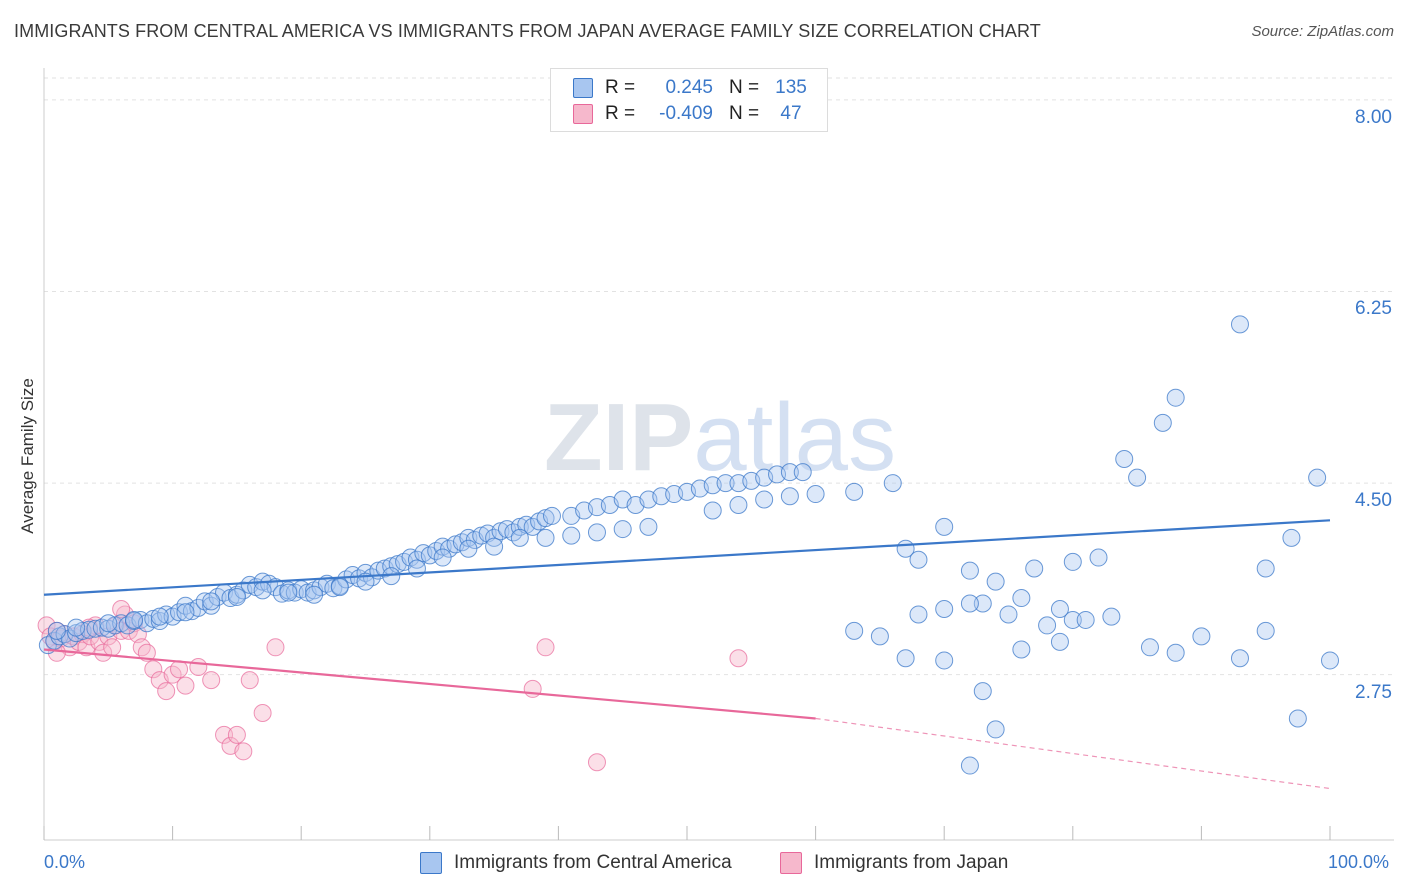 Image resolution: width=1406 pixels, height=892 pixels. Describe the element at coordinates (689, 87) in the screenshot. I see `r-value: 0.245` at that location.